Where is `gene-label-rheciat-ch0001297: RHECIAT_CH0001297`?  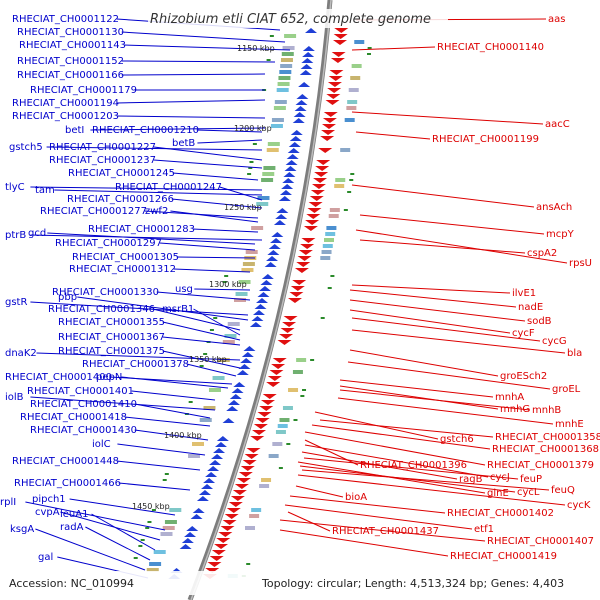
gene-label-rheciat-ch0001297: RHECIAT_CH0001297 is located at coordinates (108, 243).